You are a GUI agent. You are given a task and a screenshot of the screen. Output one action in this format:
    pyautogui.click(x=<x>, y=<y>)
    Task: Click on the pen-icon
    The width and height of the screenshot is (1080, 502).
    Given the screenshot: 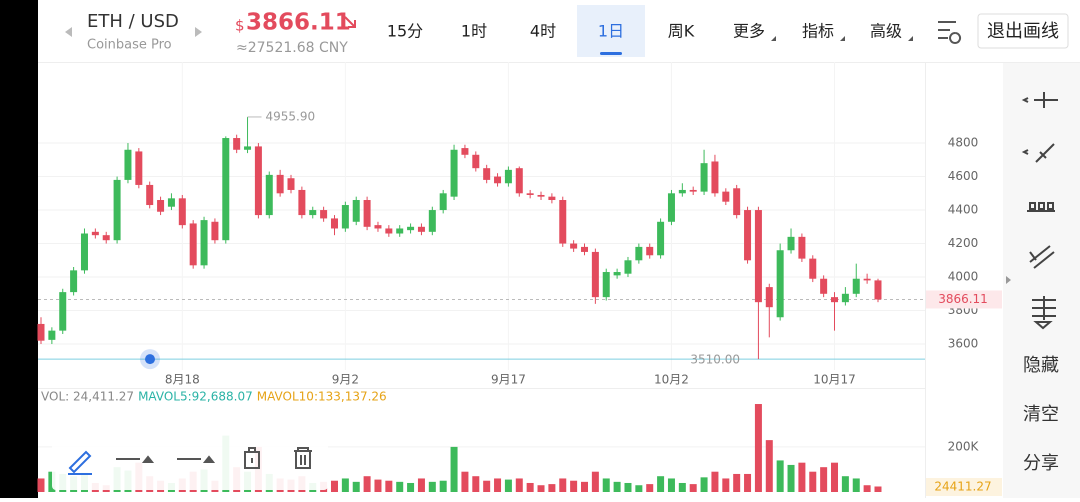 What is the action you would take?
    pyautogui.click(x=80, y=462)
    